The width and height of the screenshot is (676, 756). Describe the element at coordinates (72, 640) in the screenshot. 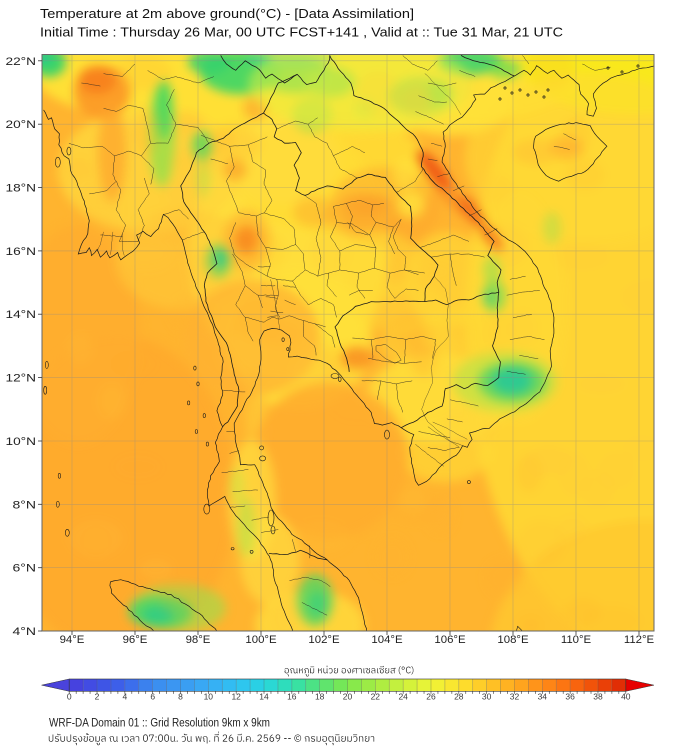

I see `svg-text: 94°E` at that location.